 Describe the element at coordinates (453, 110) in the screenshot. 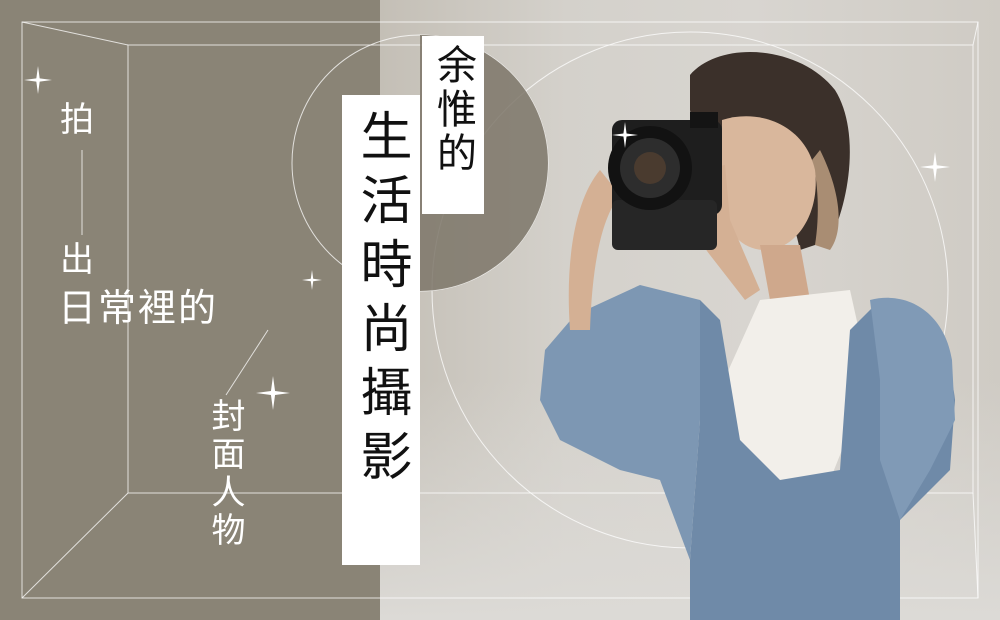

I see `title-name: 余惟的` at that location.